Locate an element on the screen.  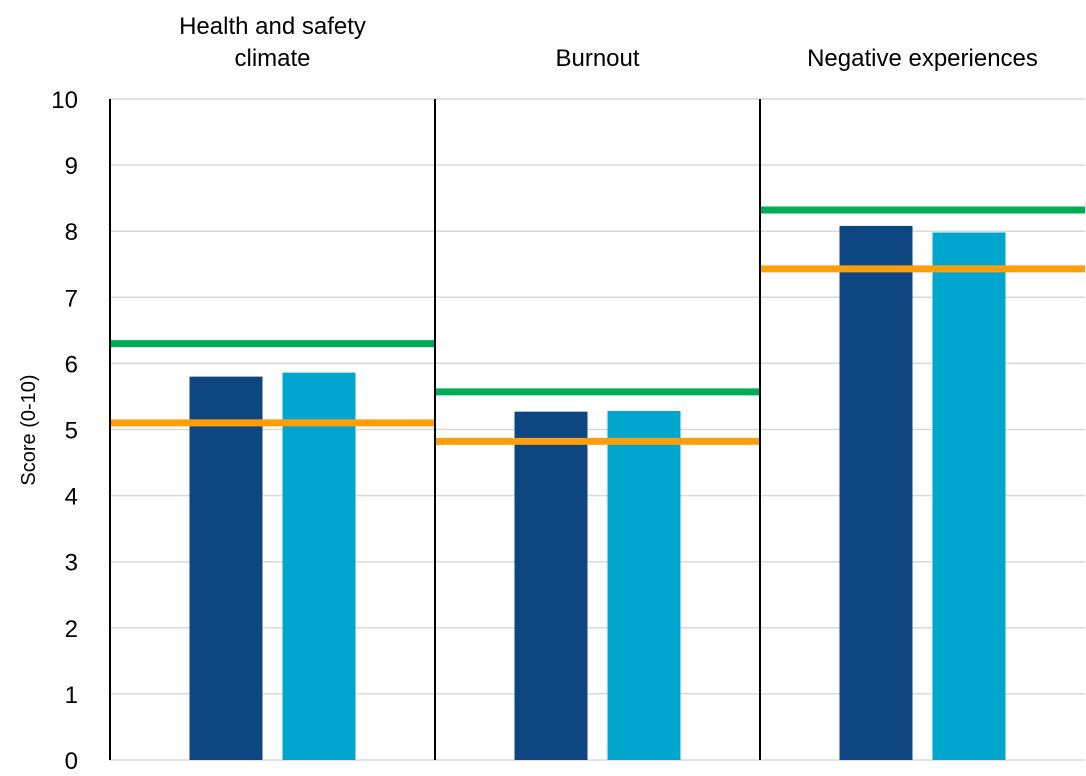
category-label: Negative experiences is located at coordinates (922, 58).